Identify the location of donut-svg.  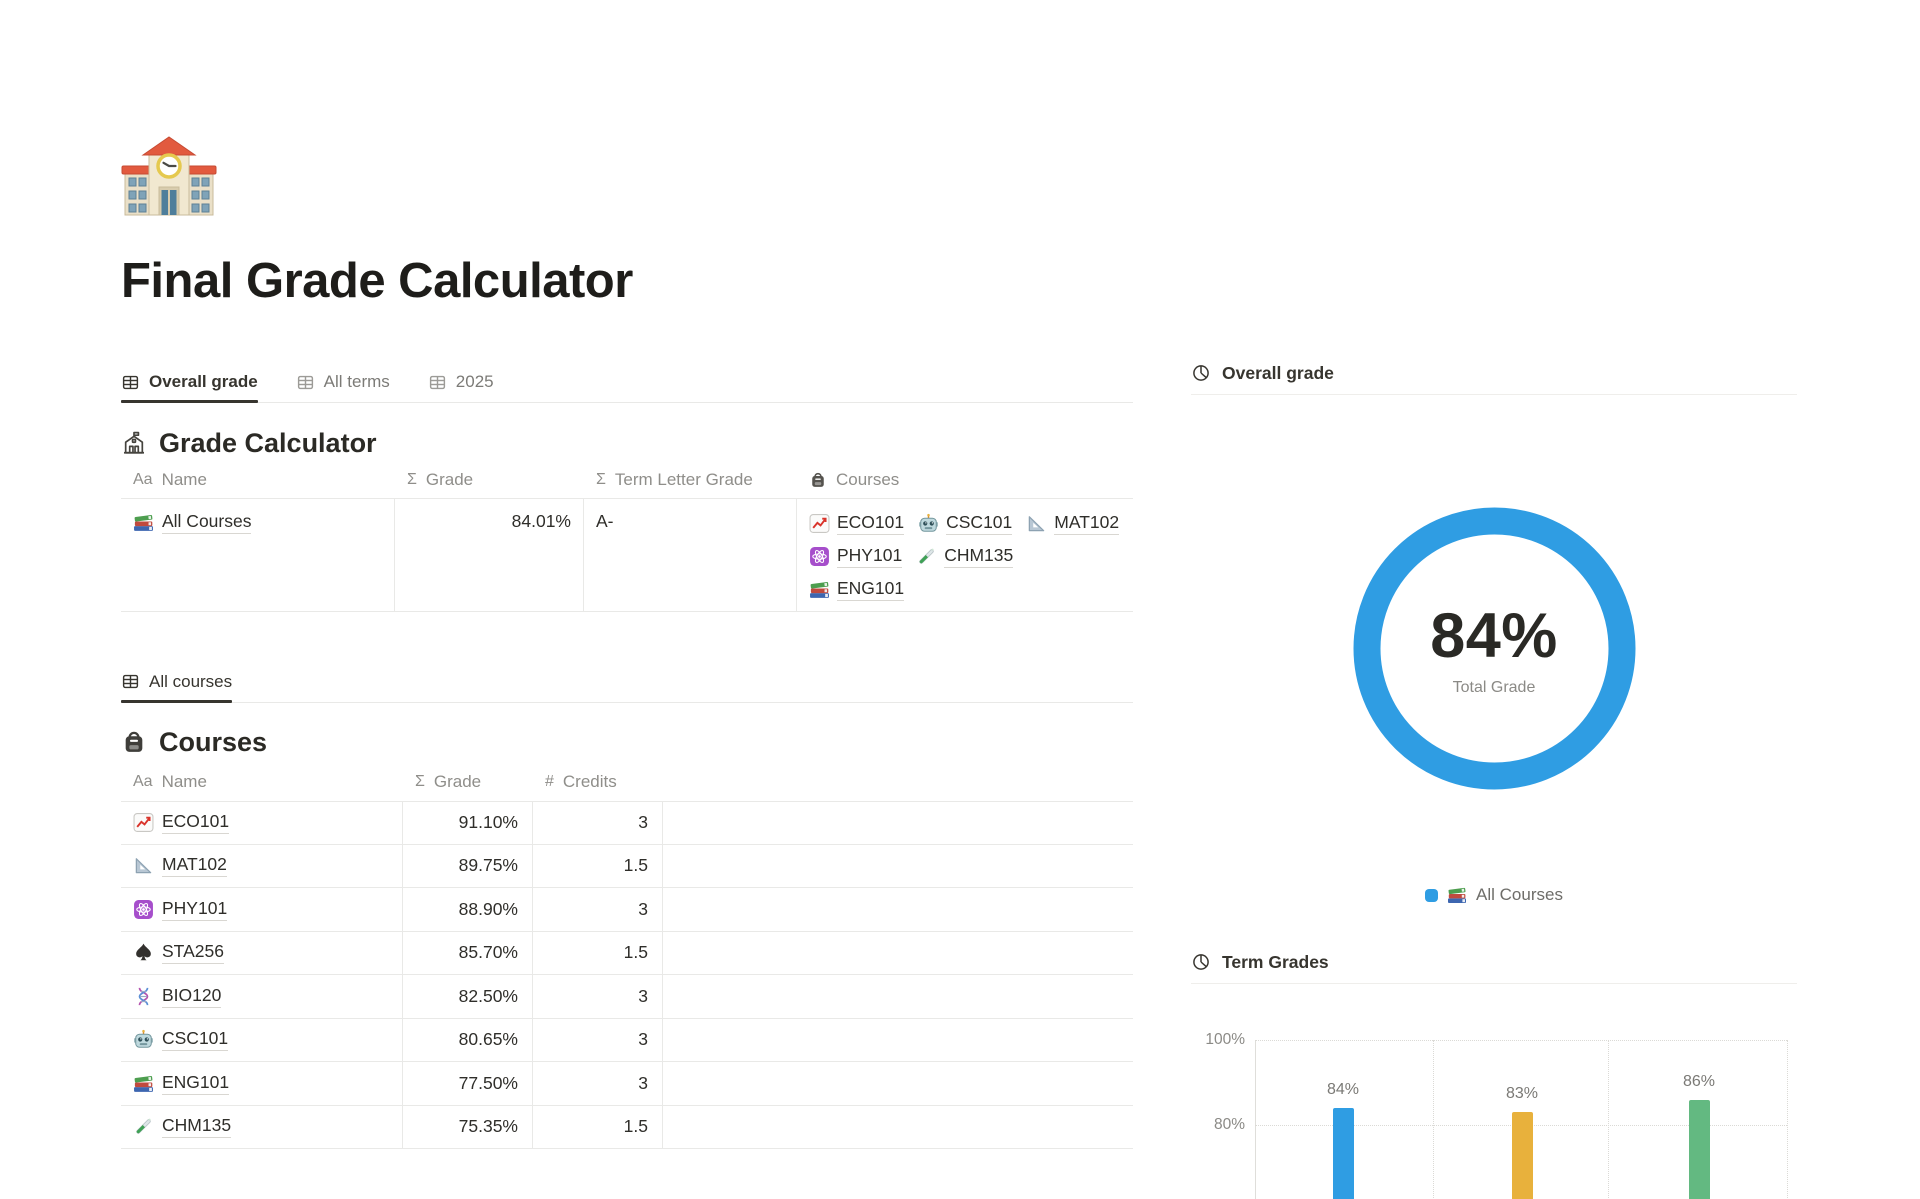
(1494, 648).